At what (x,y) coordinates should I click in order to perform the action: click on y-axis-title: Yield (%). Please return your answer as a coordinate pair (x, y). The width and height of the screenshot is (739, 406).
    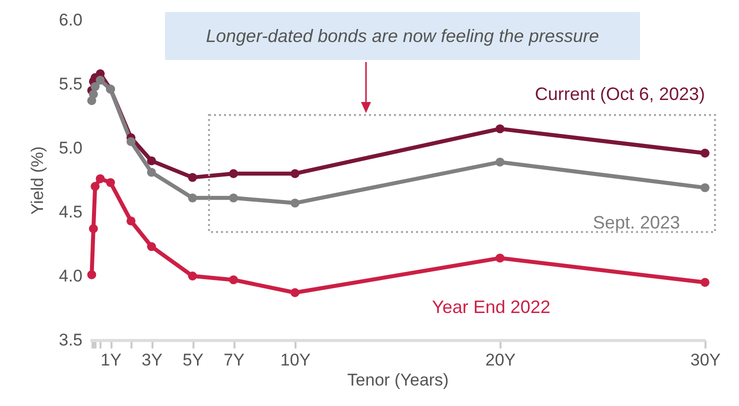
    Looking at the image, I should click on (37, 180).